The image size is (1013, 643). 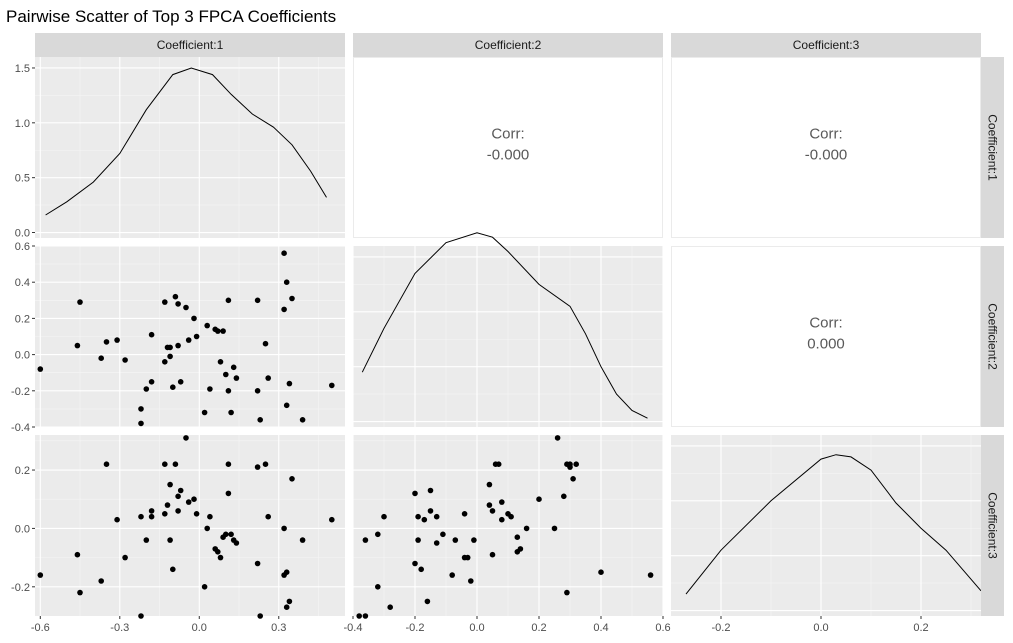 I want to click on strip-label-right: Coefficient:1, so click(x=993, y=147).